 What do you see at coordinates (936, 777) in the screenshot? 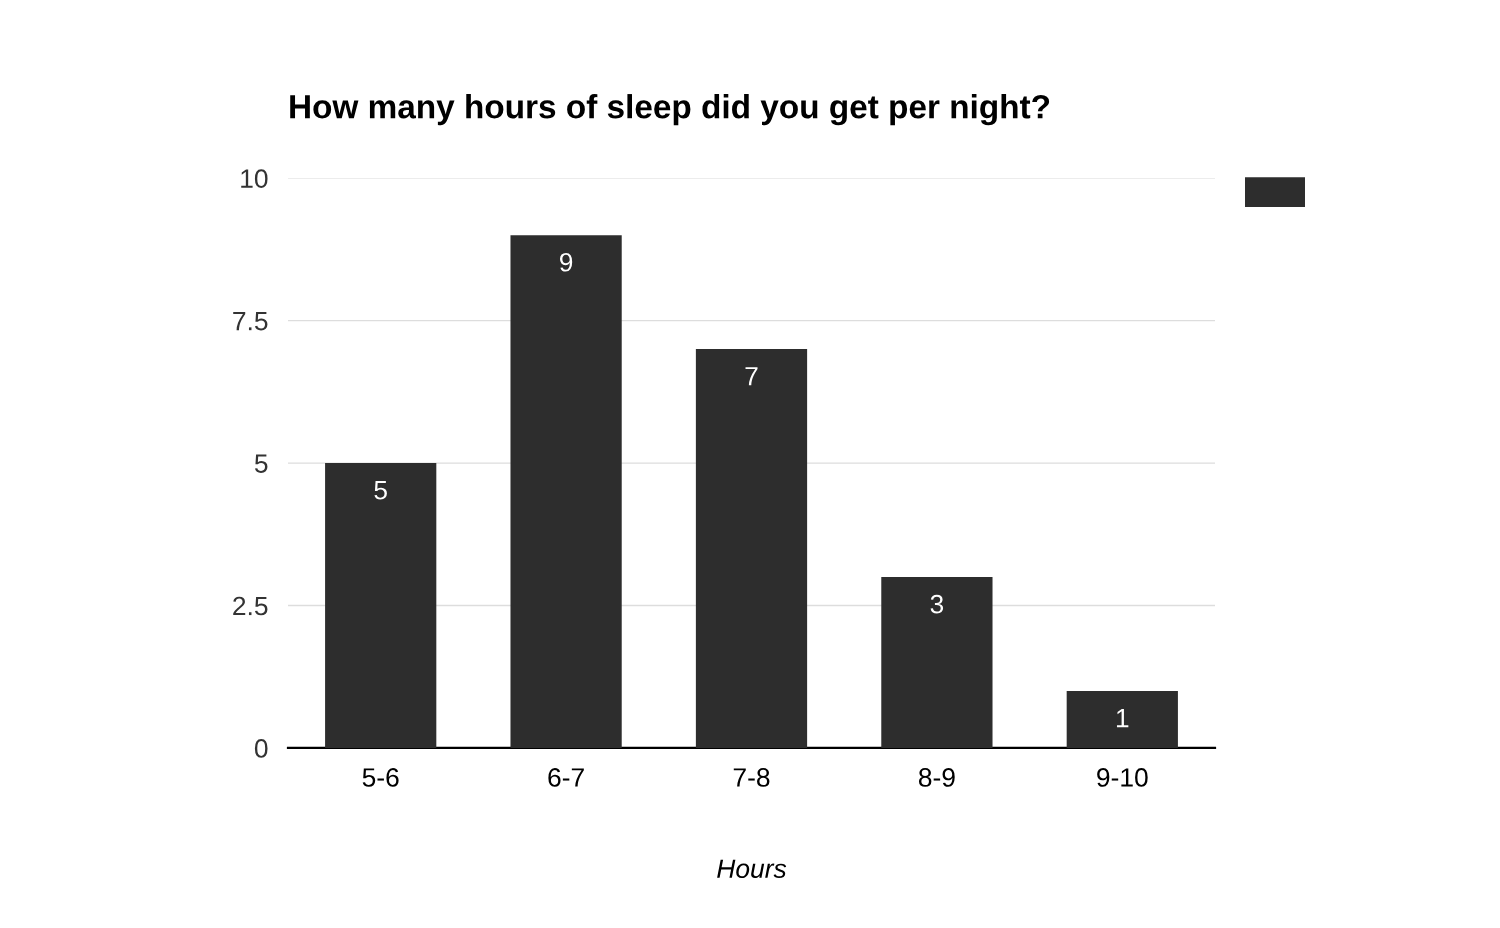
I see `x-tick-label: 8-9` at bounding box center [936, 777].